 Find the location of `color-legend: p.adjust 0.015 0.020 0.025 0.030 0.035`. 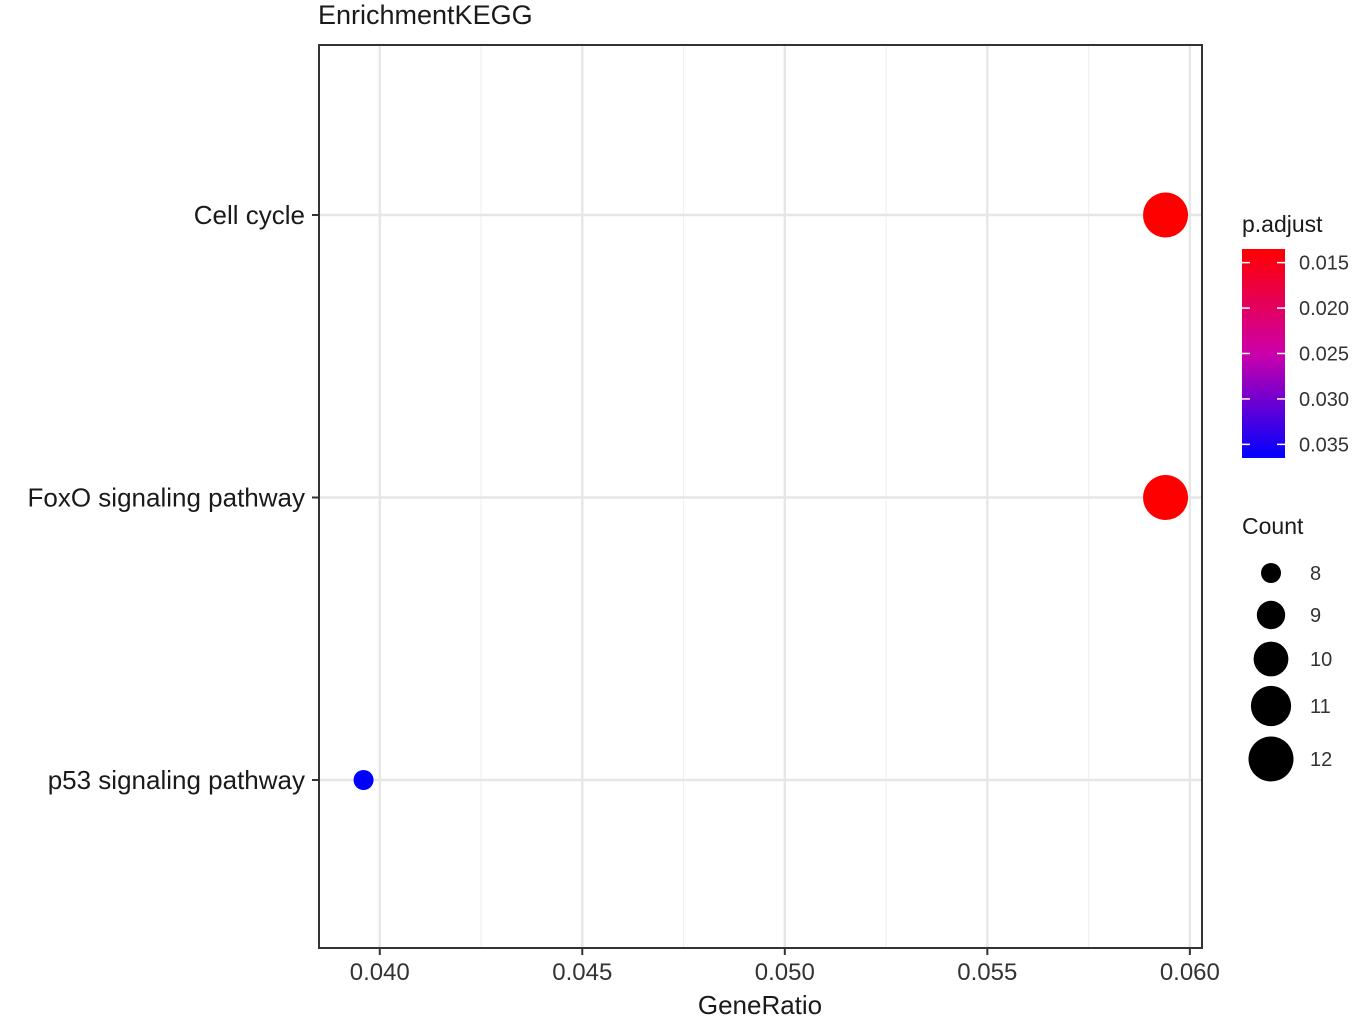

color-legend: p.adjust 0.015 0.020 0.025 0.030 0.035 is located at coordinates (1295, 334).